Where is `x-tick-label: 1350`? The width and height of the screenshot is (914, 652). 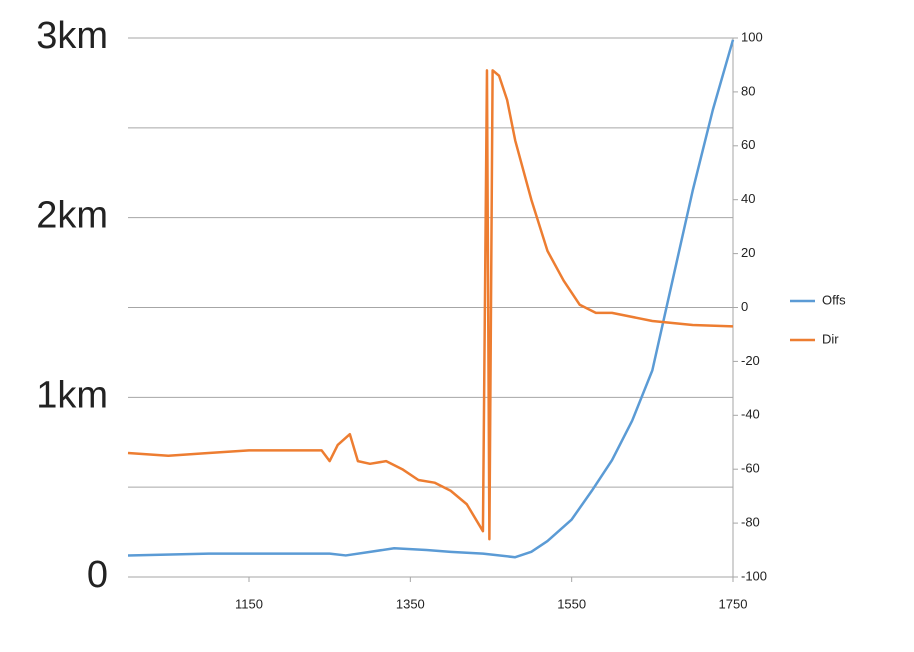
x-tick-label: 1350 is located at coordinates (410, 603).